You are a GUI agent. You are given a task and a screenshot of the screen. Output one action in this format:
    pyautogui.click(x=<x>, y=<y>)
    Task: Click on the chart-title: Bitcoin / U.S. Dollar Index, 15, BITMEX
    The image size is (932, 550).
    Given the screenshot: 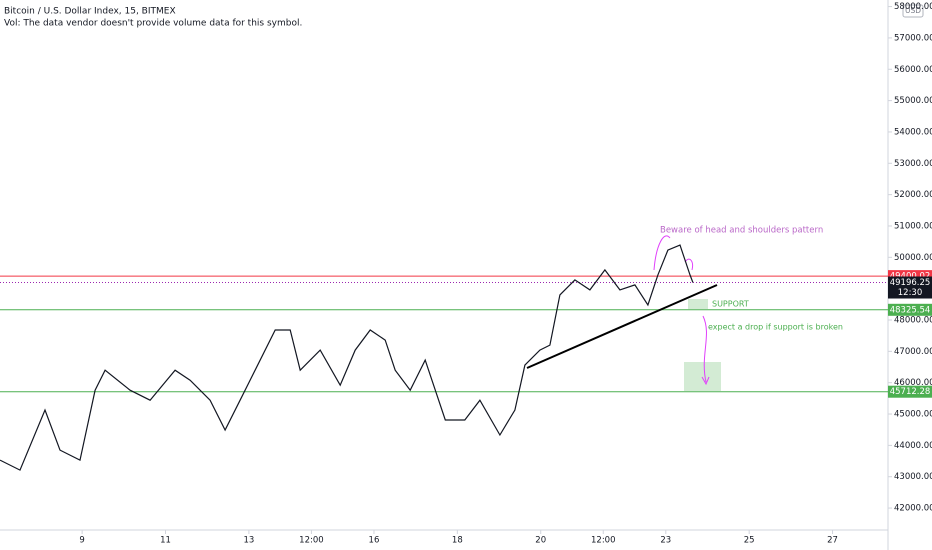 What is the action you would take?
    pyautogui.click(x=90, y=12)
    